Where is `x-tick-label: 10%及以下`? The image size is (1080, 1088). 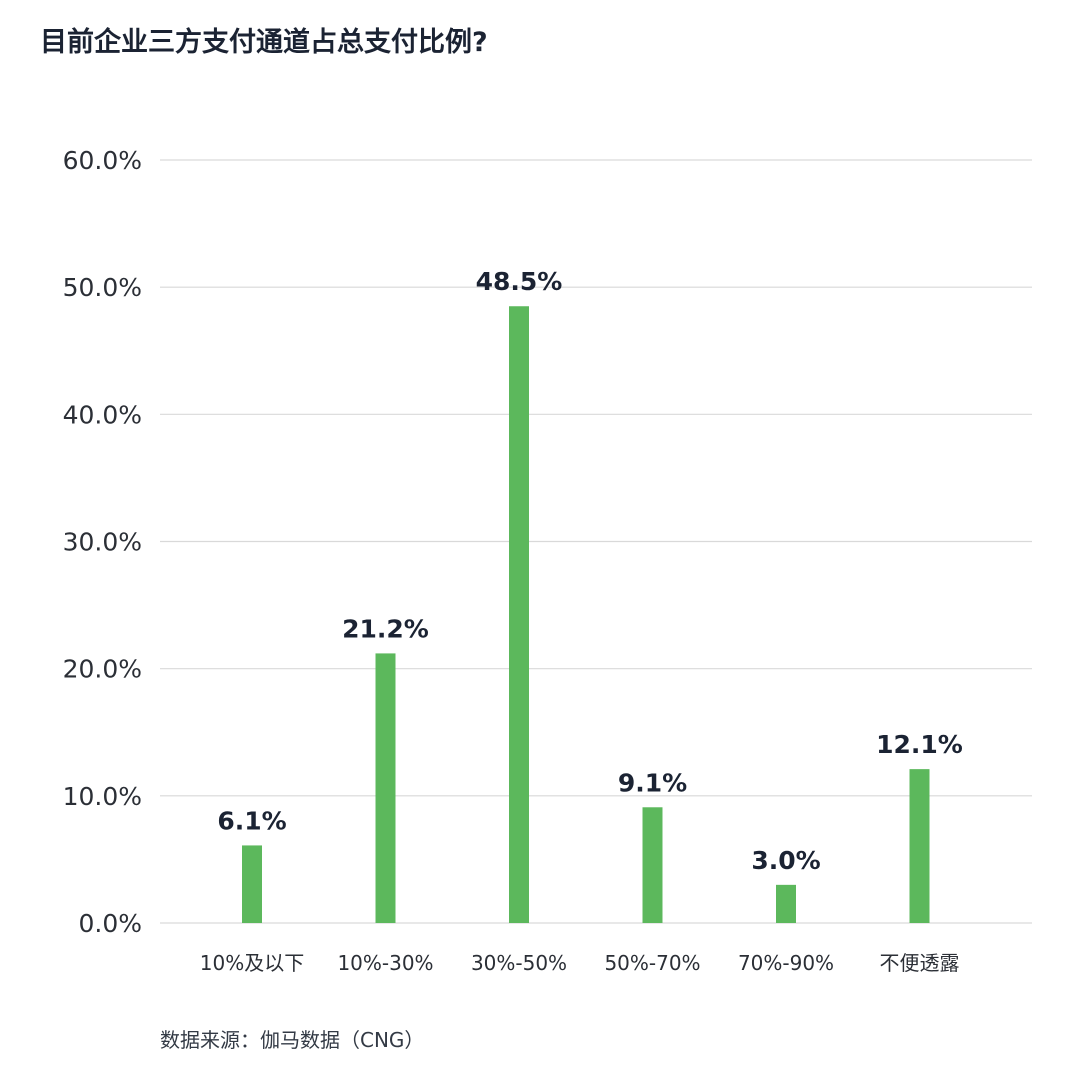
x-tick-label: 10%及以下 is located at coordinates (252, 963).